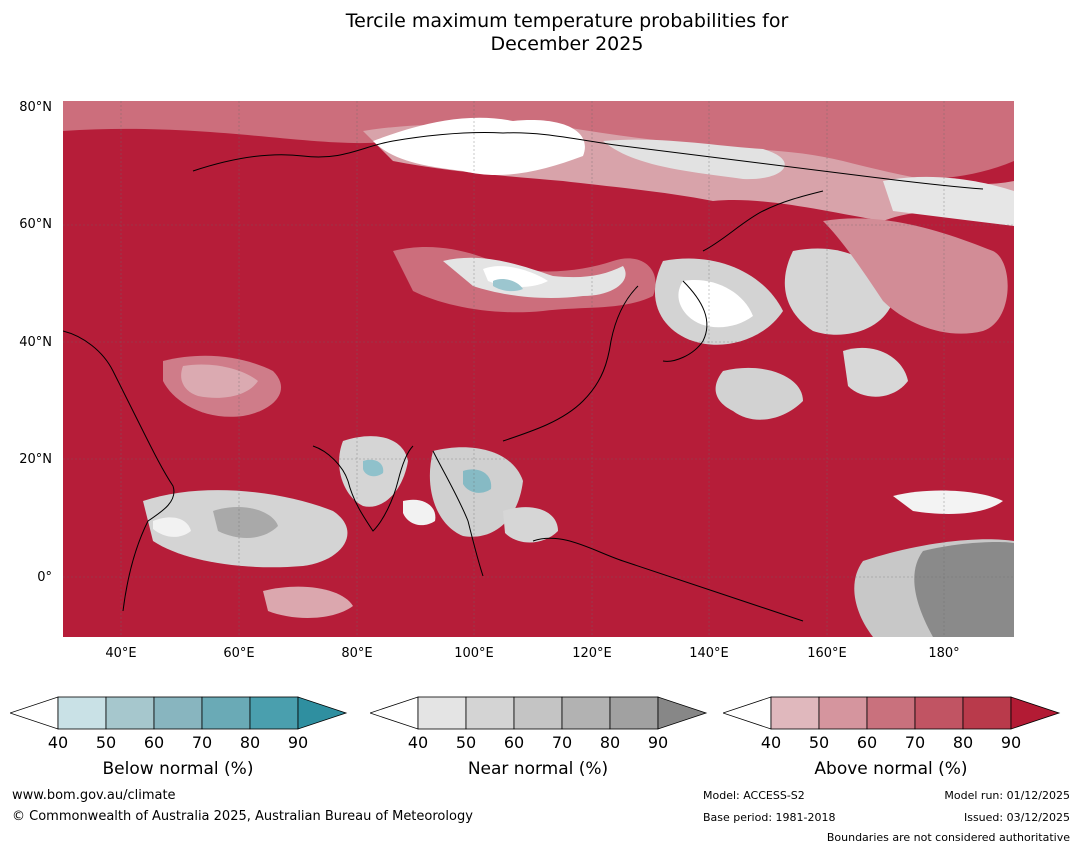 Image resolution: width=1081 pixels, height=850 pixels. Describe the element at coordinates (245, 522) in the screenshot. I see `indian-ocean-grey-dark` at that location.